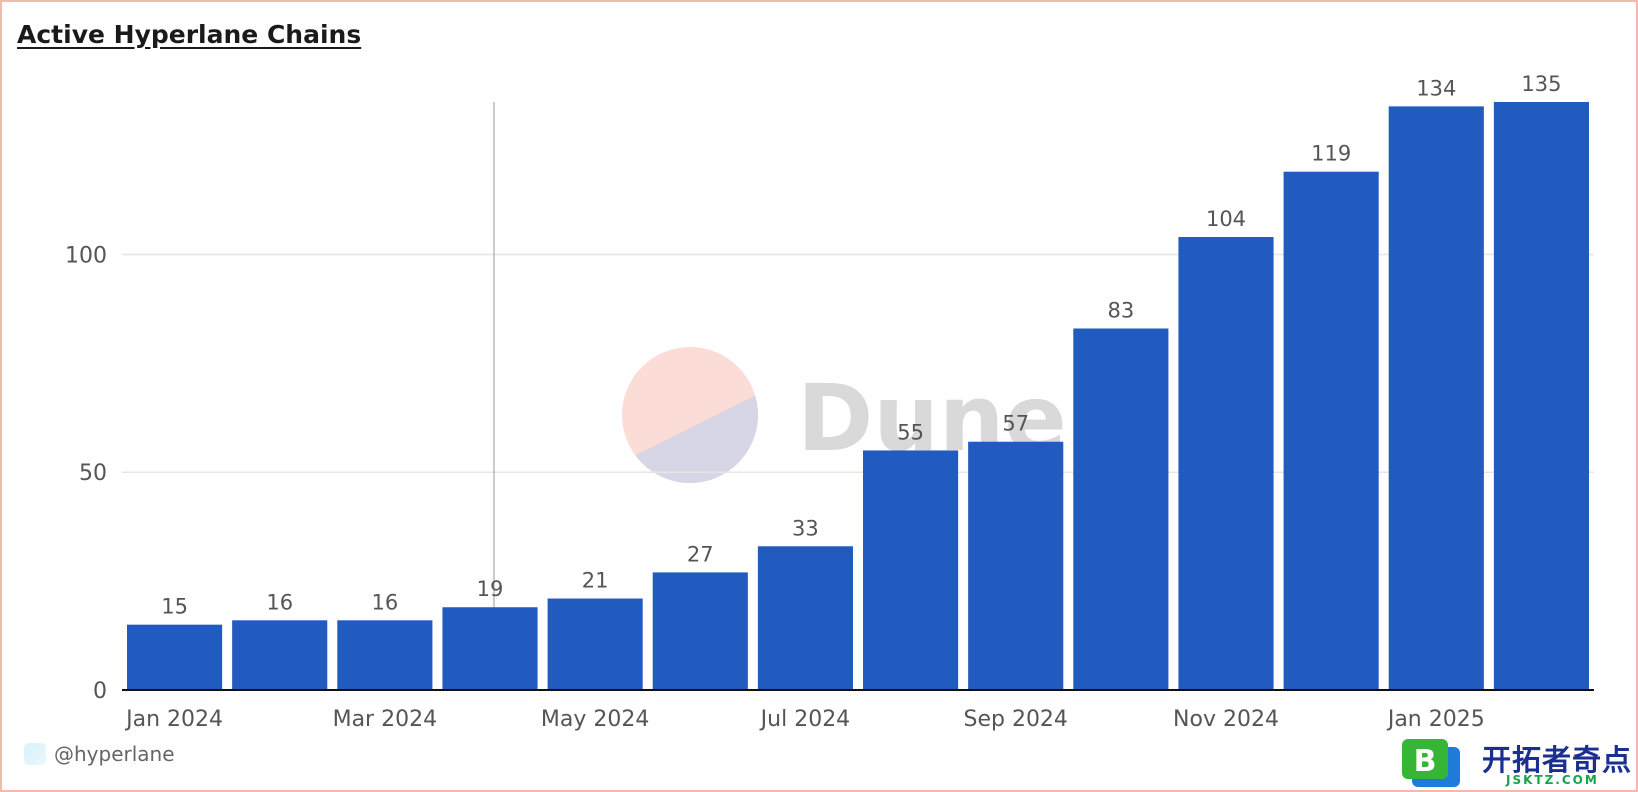 Image resolution: width=1638 pixels, height=792 pixels. I want to click on bar-value-label: 83, so click(1120, 310).